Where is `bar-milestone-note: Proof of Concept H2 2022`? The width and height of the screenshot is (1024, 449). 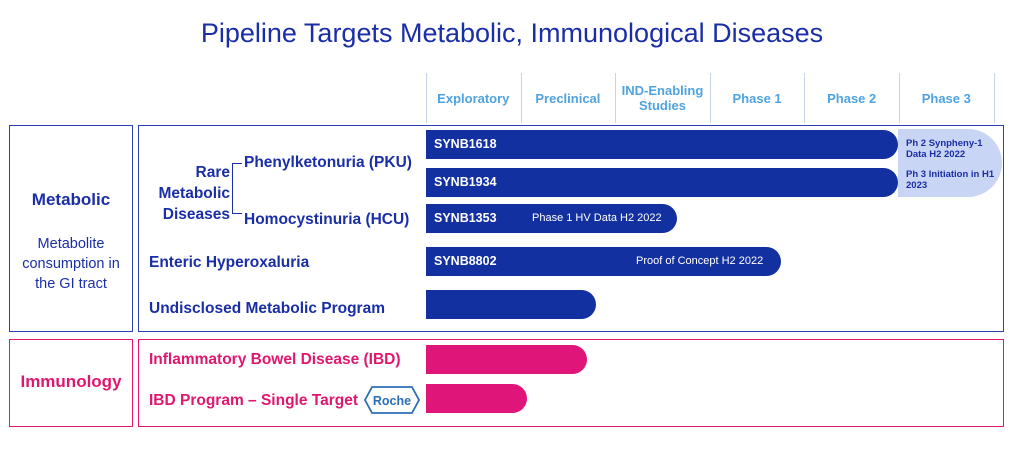
bar-milestone-note: Proof of Concept H2 2022 is located at coordinates (700, 261).